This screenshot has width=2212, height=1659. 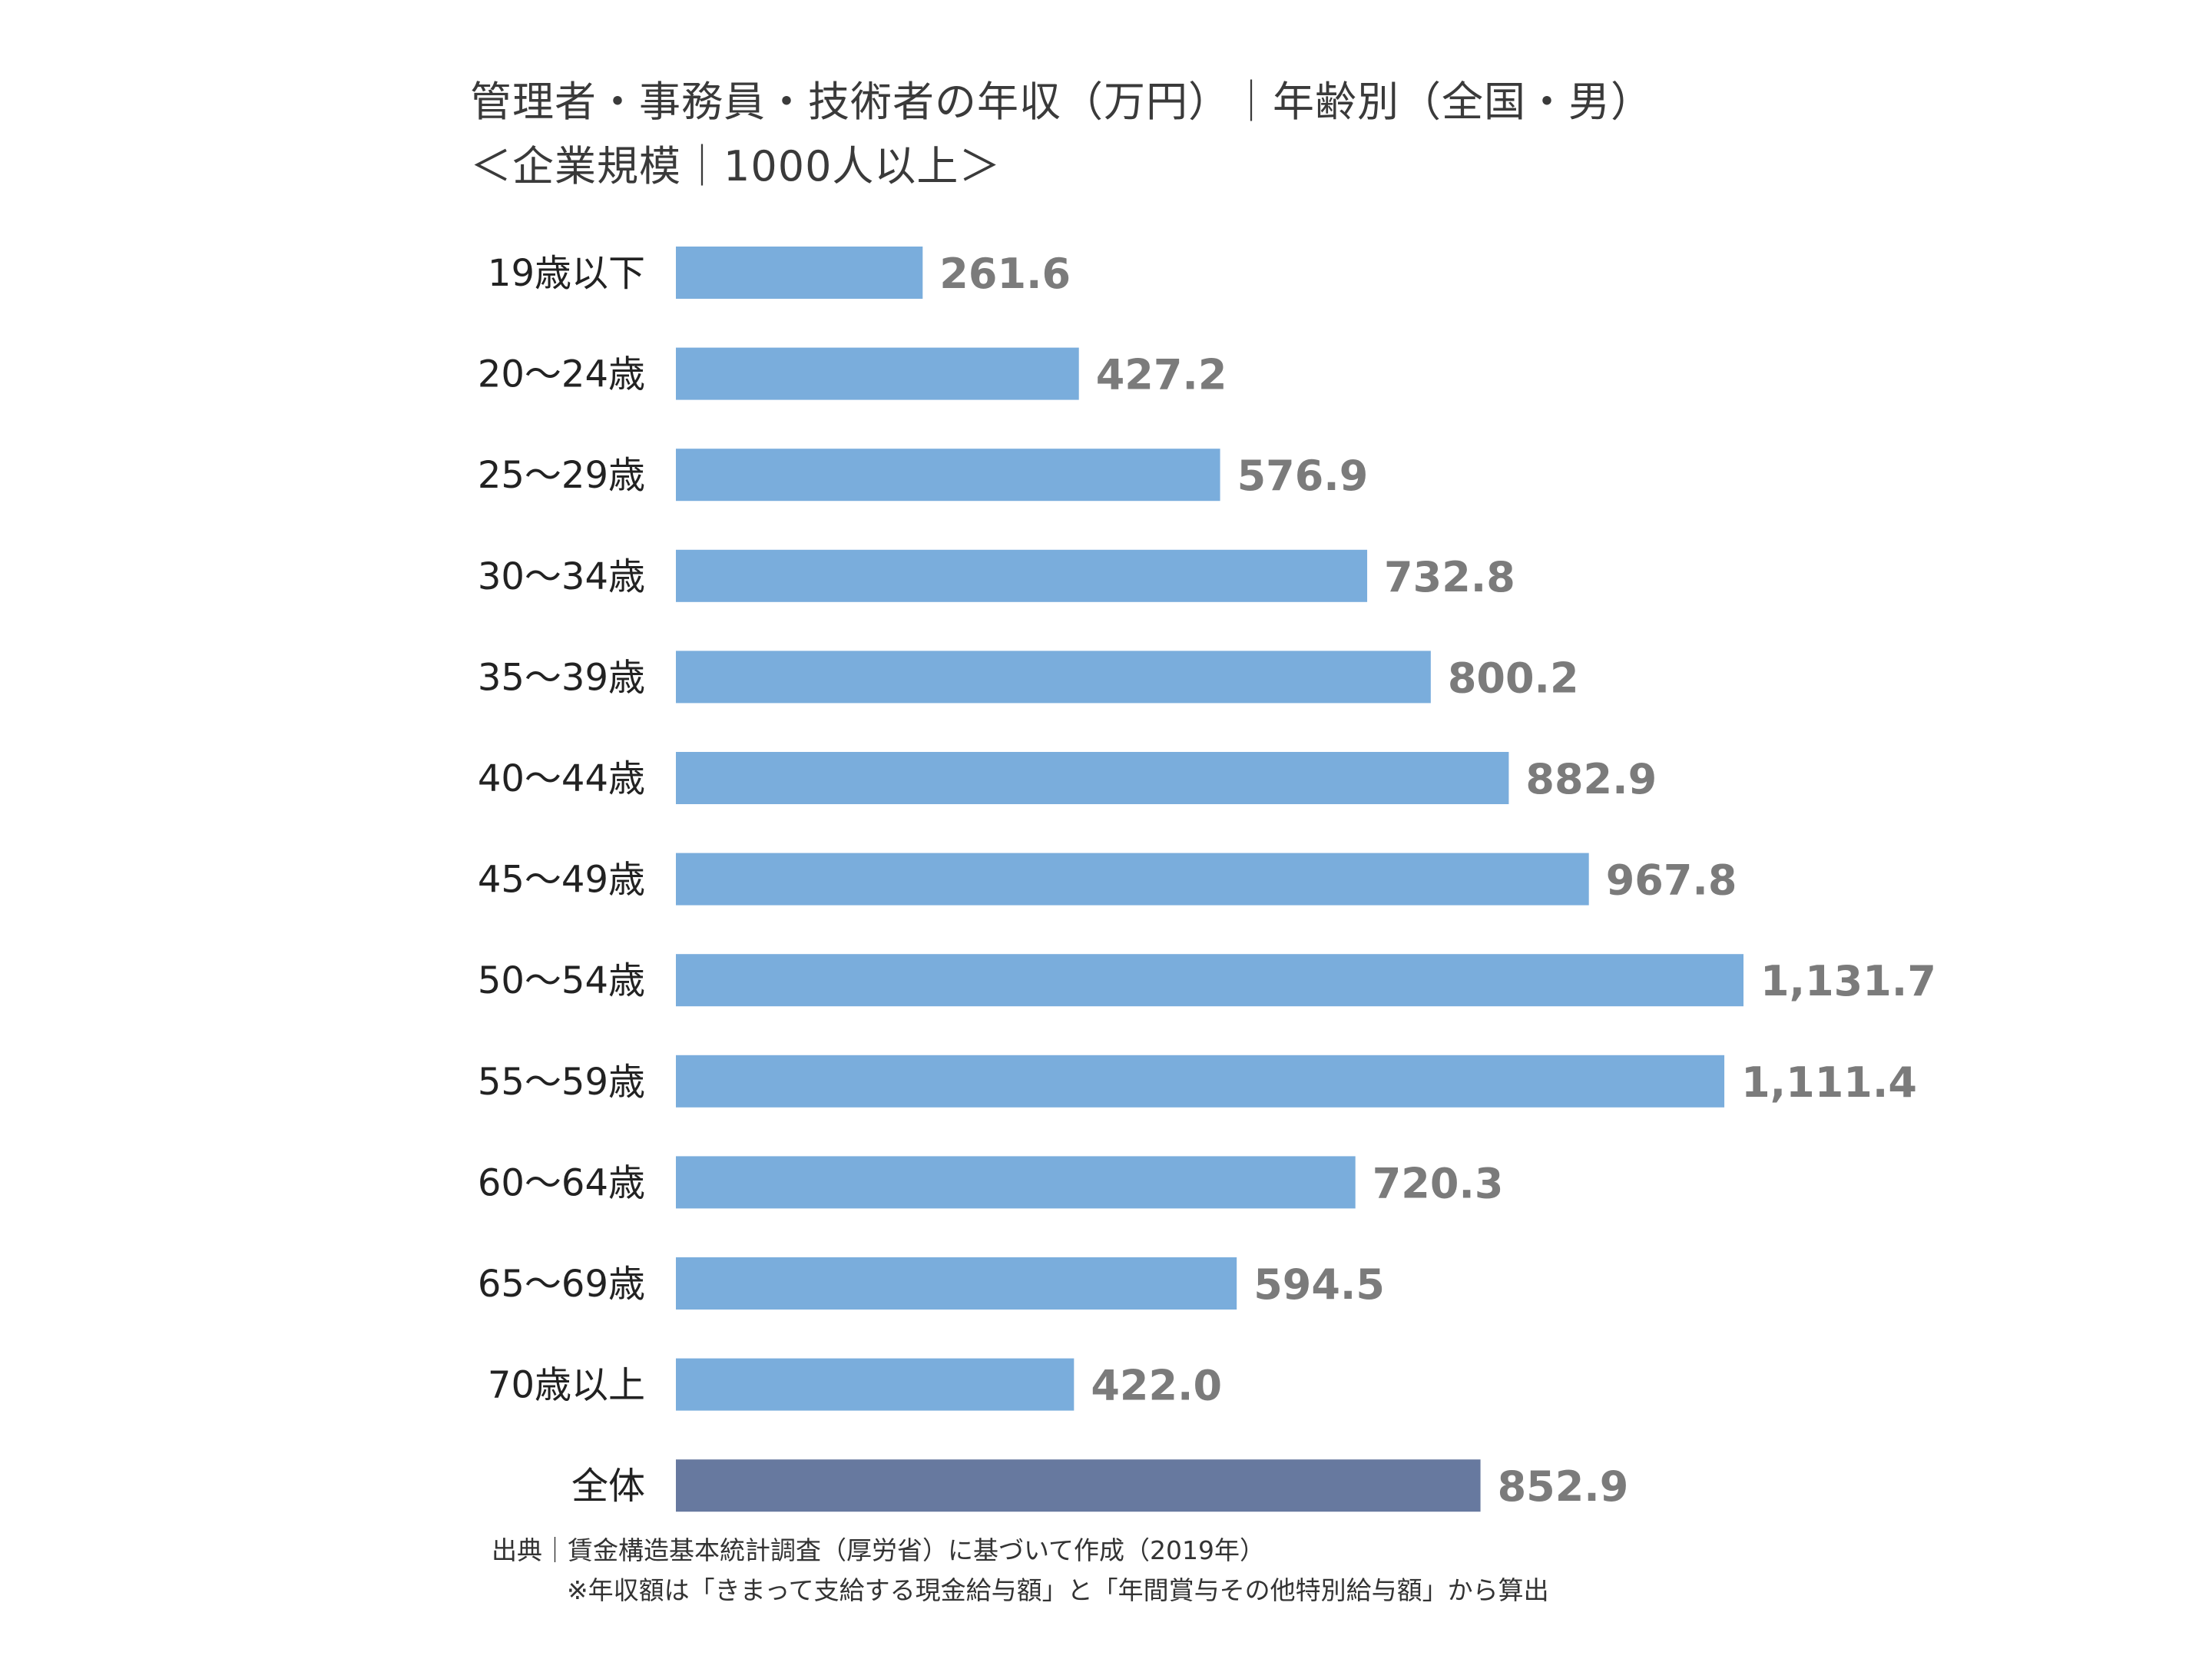 What do you see at coordinates (561, 1284) in the screenshot?
I see `category-label: 65～69歳` at bounding box center [561, 1284].